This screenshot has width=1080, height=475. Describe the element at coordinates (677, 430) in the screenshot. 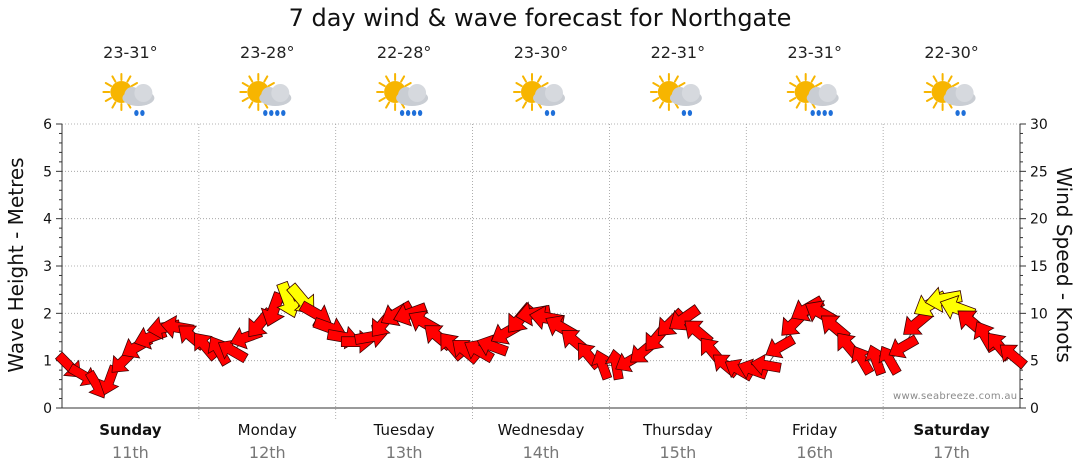

I see `day-name-label: Thursday` at that location.